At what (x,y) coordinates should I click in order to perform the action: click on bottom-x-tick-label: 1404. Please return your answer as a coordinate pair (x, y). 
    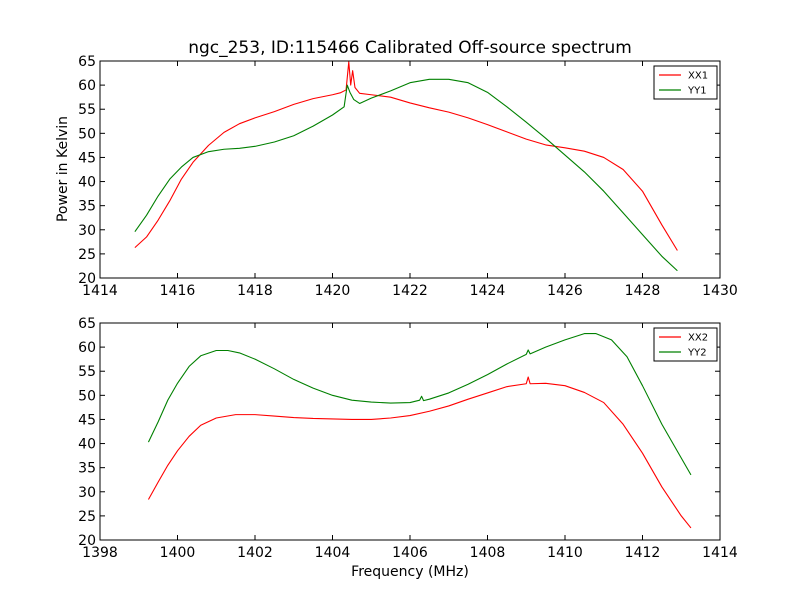
    Looking at the image, I should click on (333, 553).